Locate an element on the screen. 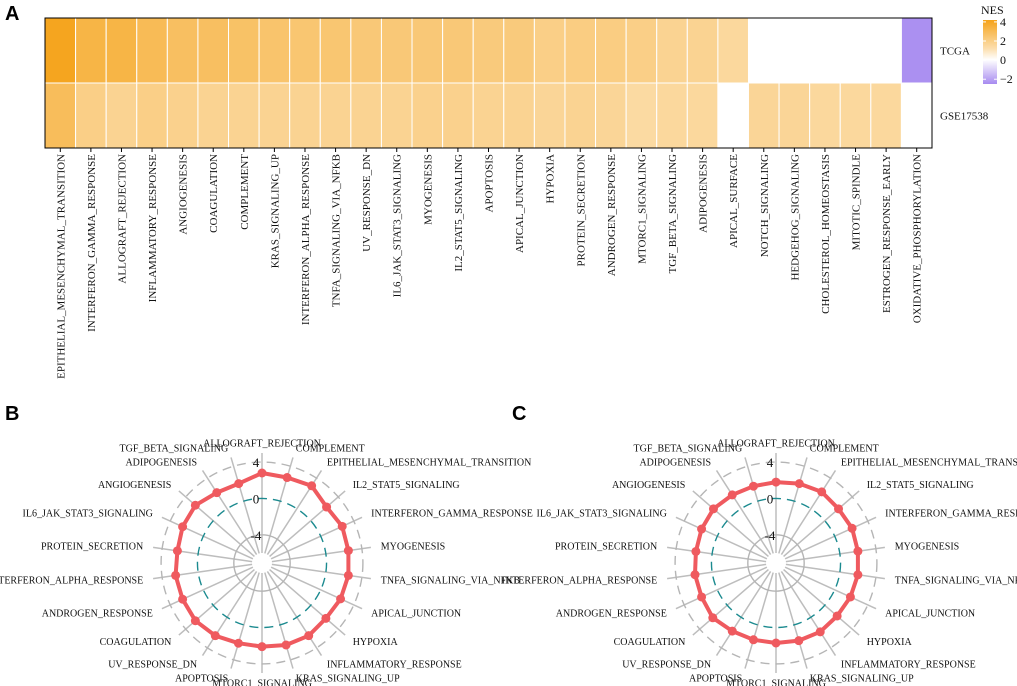  radar-axis-label: APOPTOSIS is located at coordinates (715, 679).